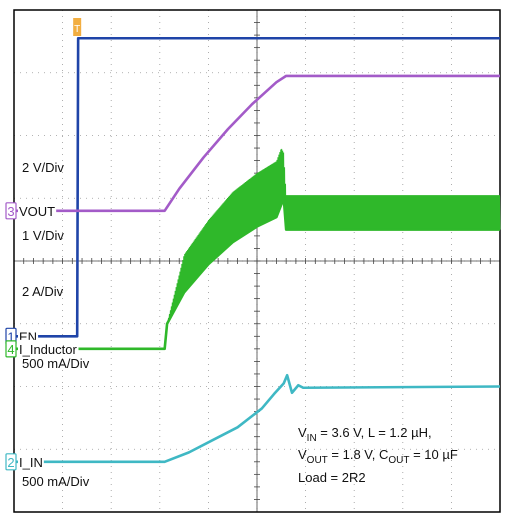  I want to click on channel-label-i-inductor: 4 I_Inductor, so click(42, 348).